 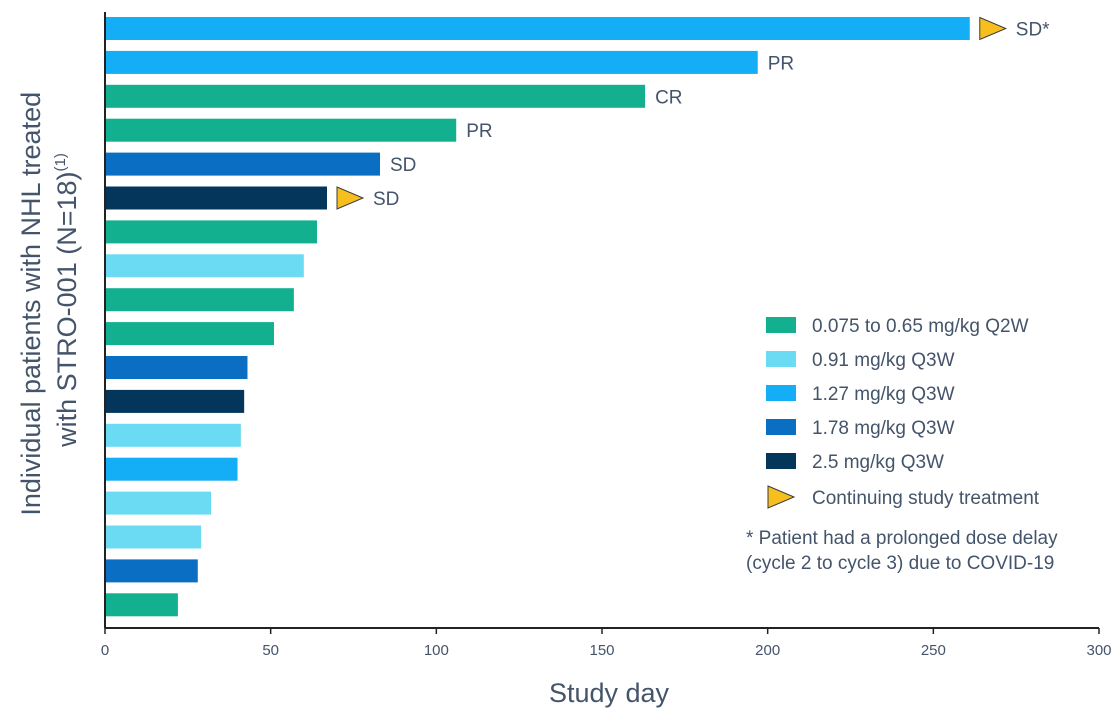 What do you see at coordinates (31, 304) in the screenshot?
I see `y-axis-title-line-1: Individual patients with NHL treated` at bounding box center [31, 304].